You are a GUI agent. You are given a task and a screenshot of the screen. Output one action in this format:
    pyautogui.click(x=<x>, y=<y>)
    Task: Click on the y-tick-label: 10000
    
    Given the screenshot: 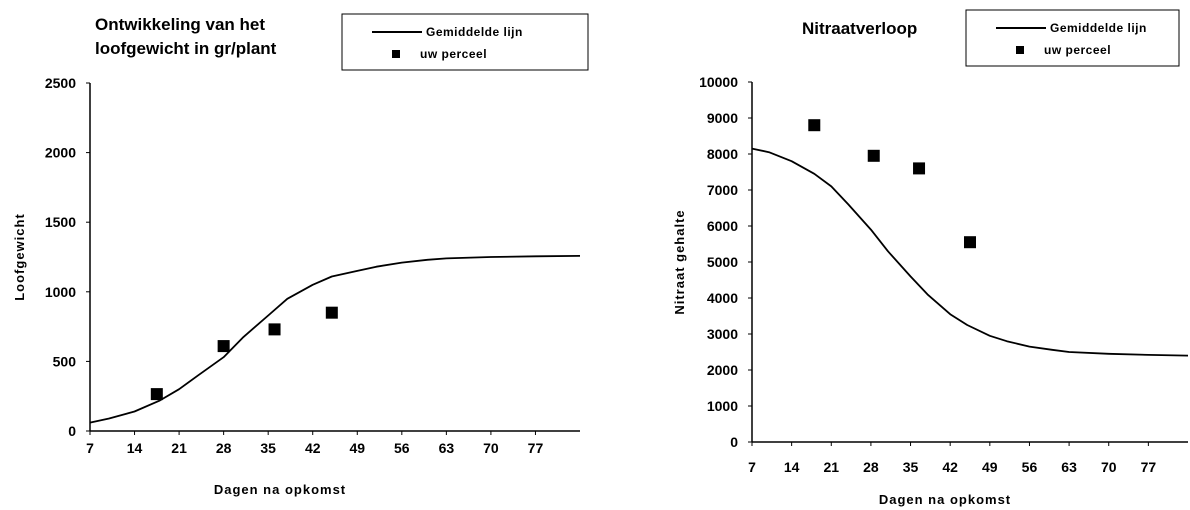 What is the action you would take?
    pyautogui.click(x=718, y=82)
    